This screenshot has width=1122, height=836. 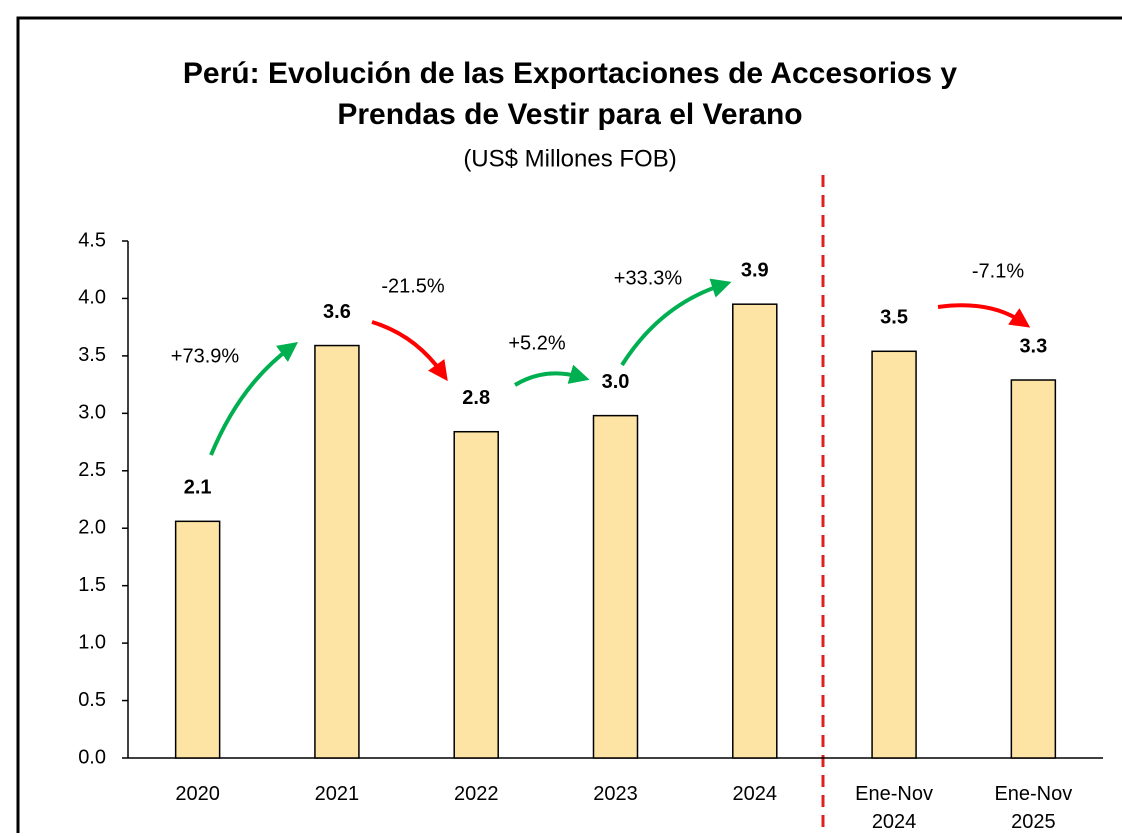 I want to click on x-tick-label: Ene-Nov 2024, so click(x=894, y=808).